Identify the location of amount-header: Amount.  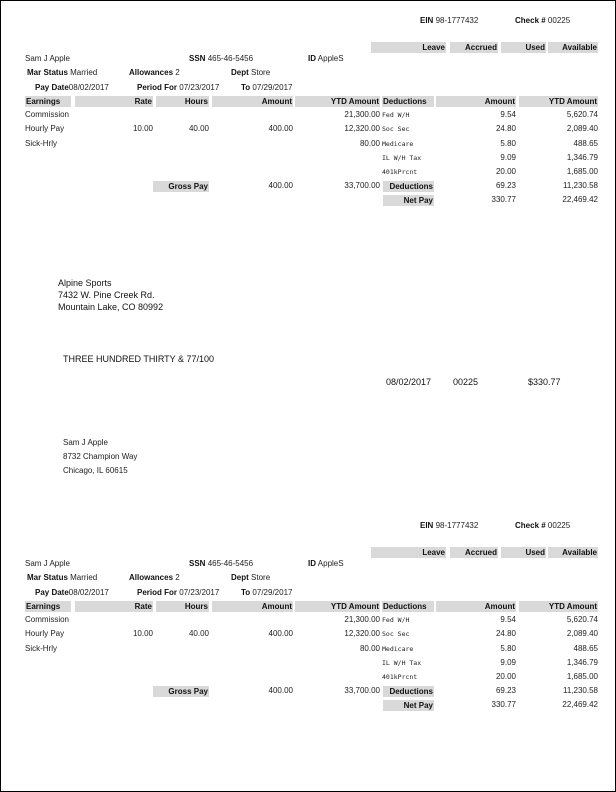
(252, 101).